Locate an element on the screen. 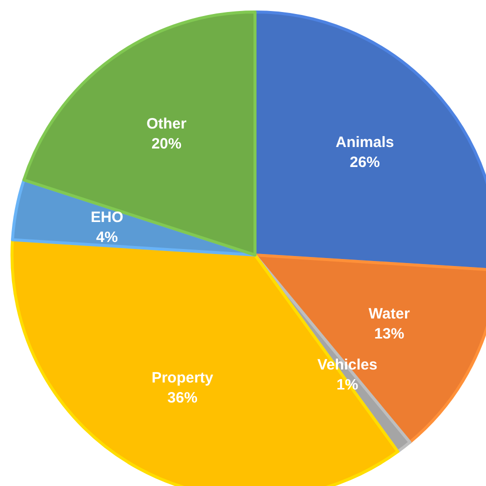 The height and width of the screenshot is (486, 486). data-label: 36% is located at coordinates (182, 397).